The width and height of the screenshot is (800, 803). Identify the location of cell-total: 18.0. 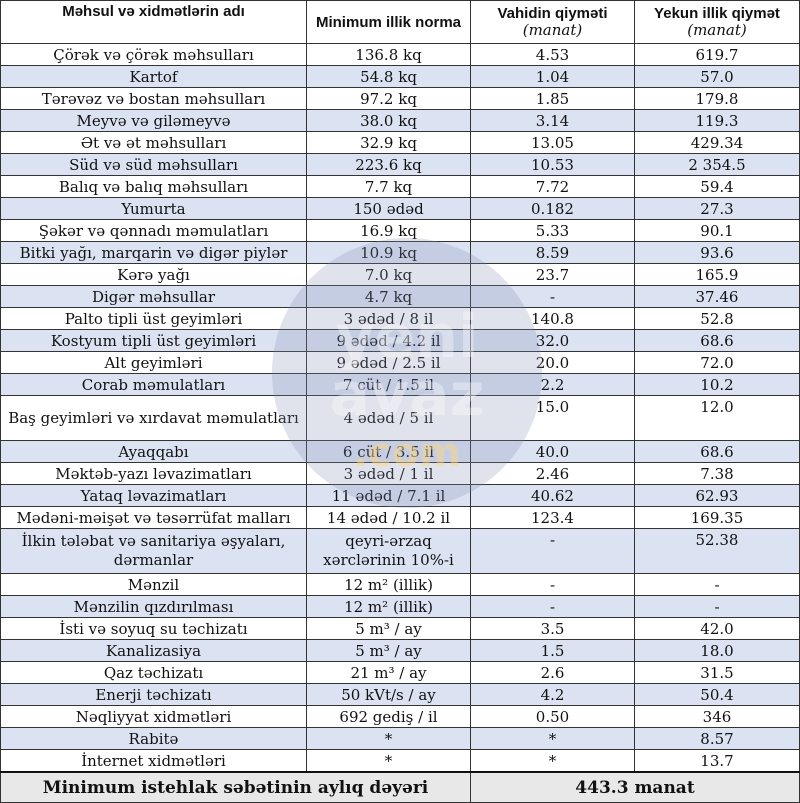
(717, 650).